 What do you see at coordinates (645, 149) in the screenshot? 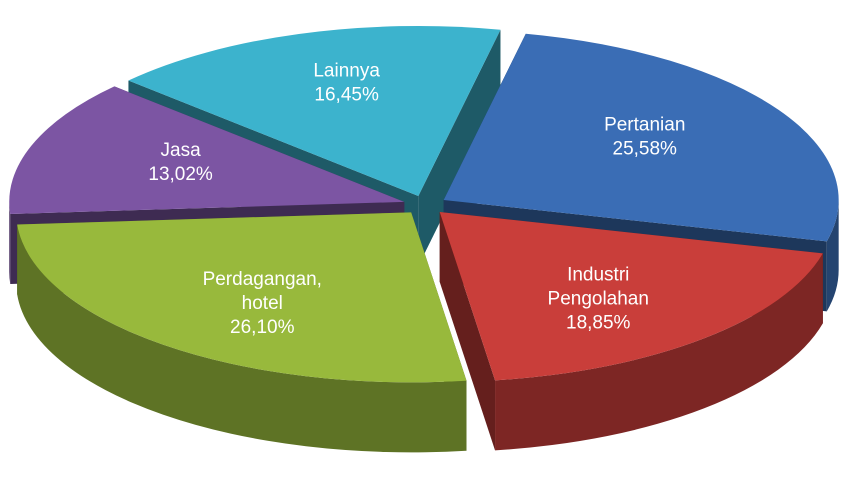
I see `slice-value: 25,58%` at bounding box center [645, 149].